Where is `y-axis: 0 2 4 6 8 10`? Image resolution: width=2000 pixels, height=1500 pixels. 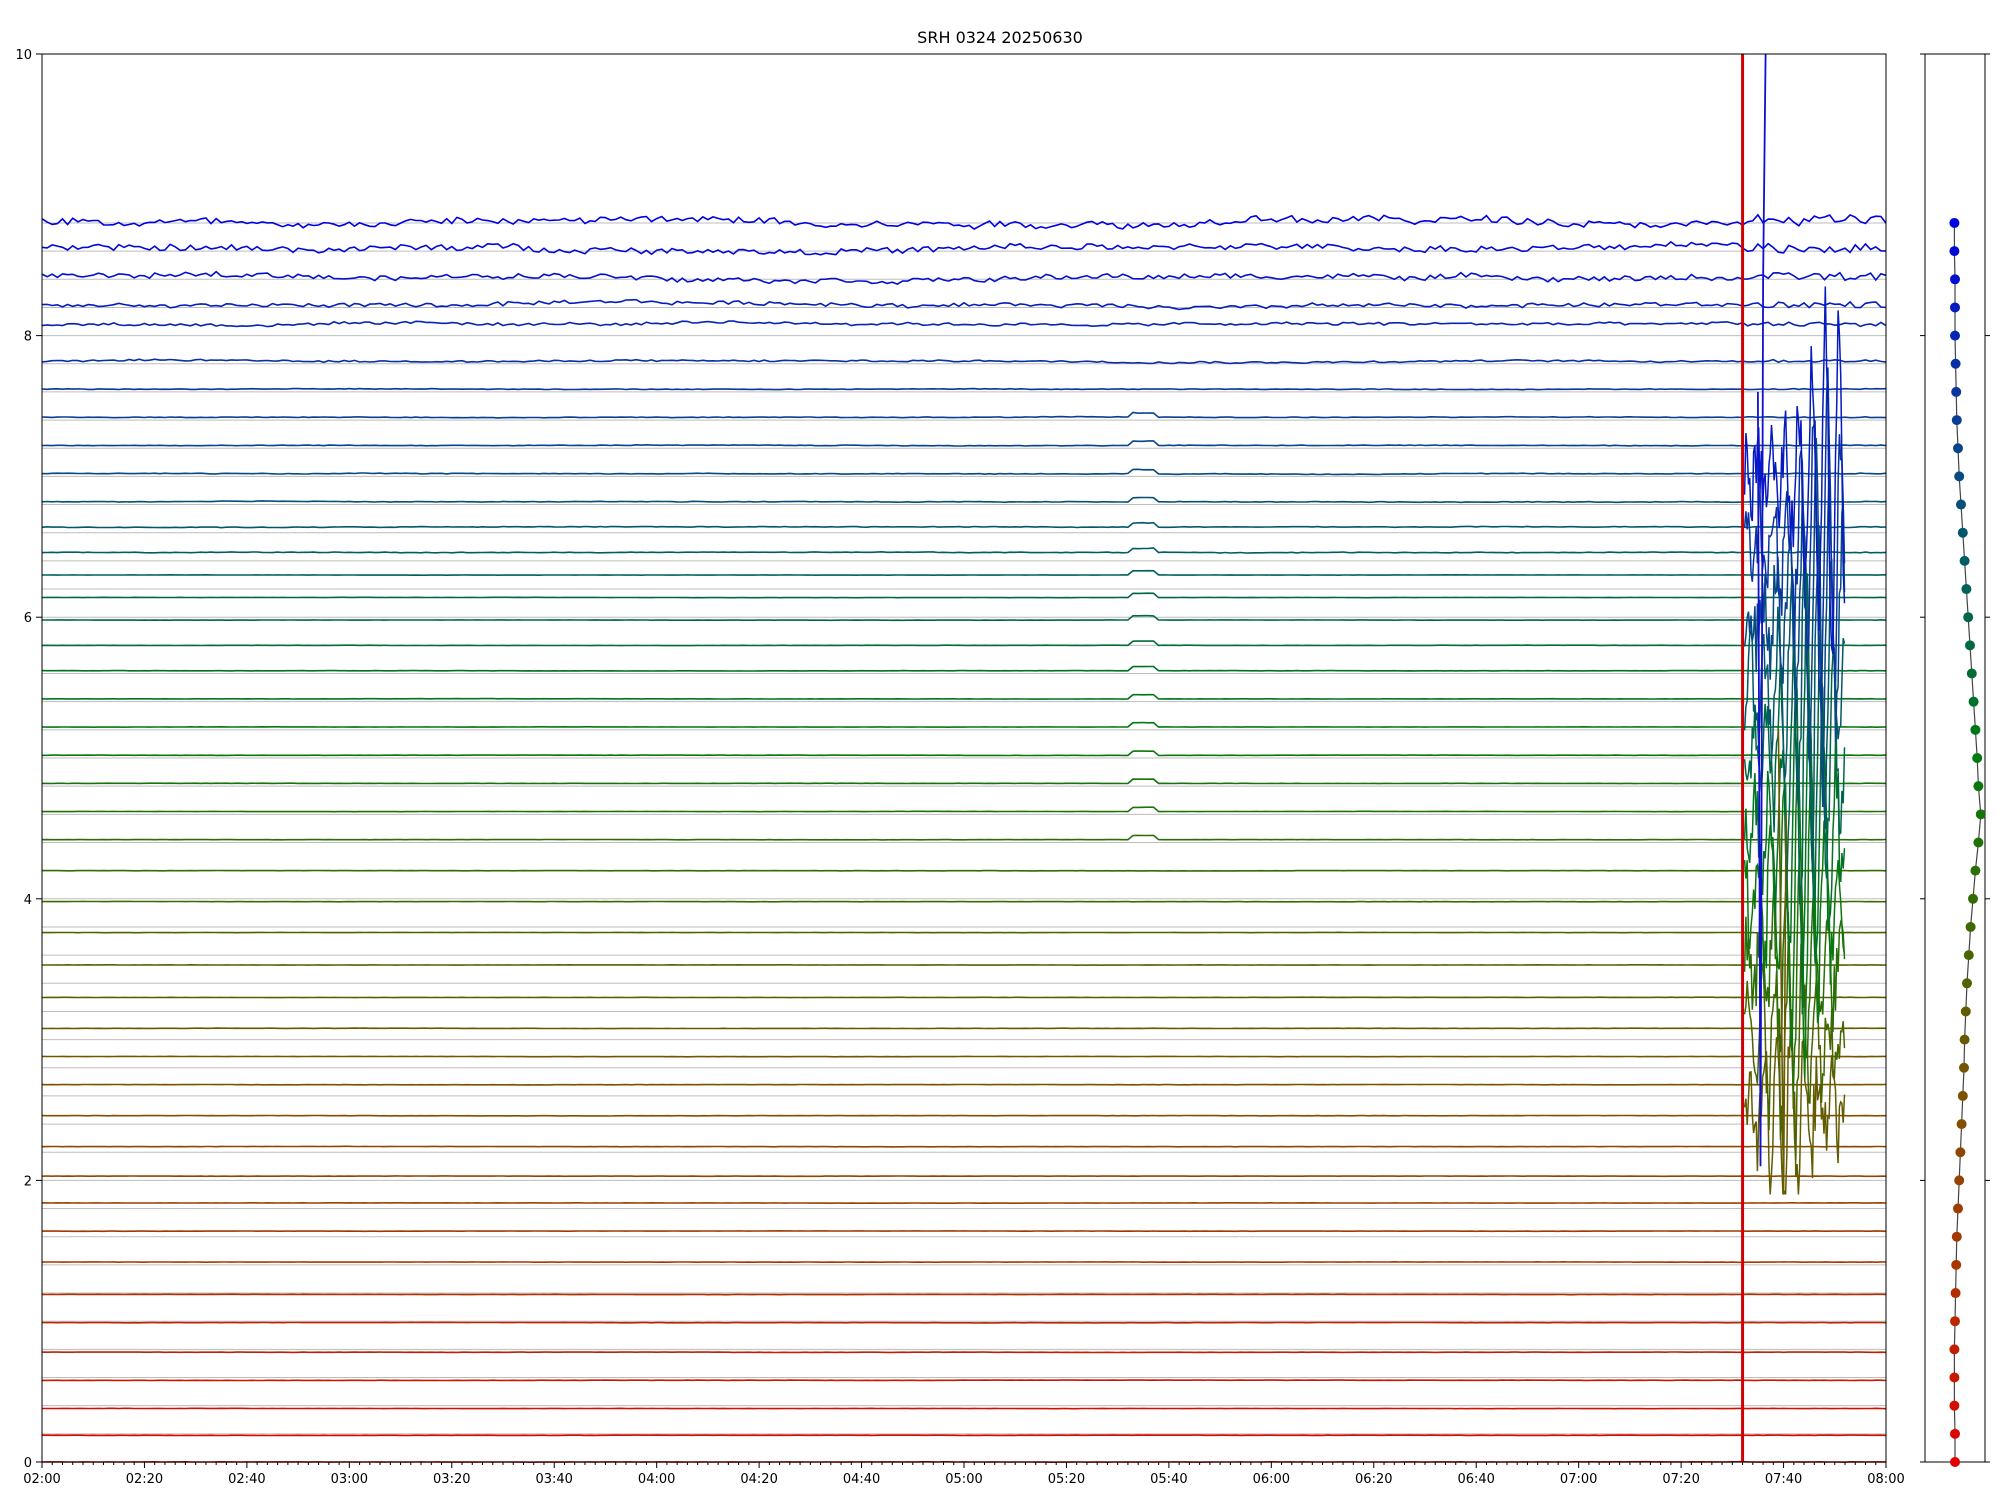 y-axis: 0 2 4 6 8 10 is located at coordinates (28, 759).